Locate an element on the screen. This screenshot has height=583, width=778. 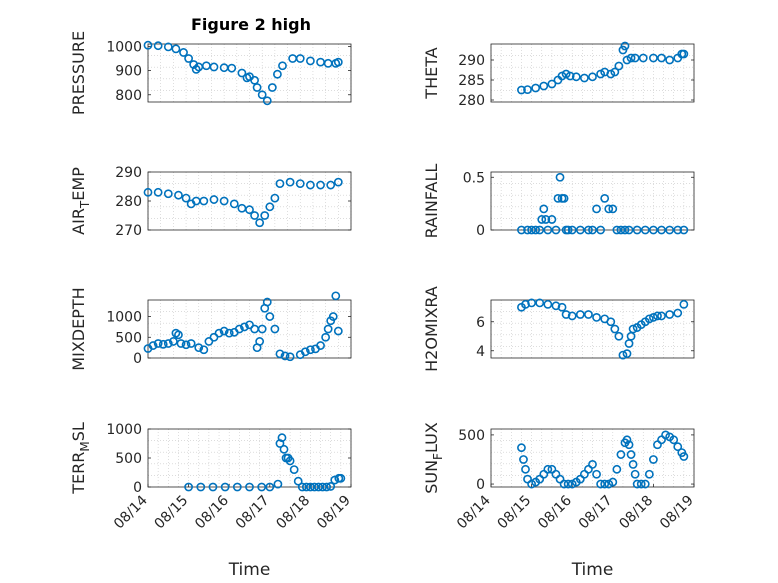
y-axis-label: AIRTEMP is located at coordinates (80, 201).